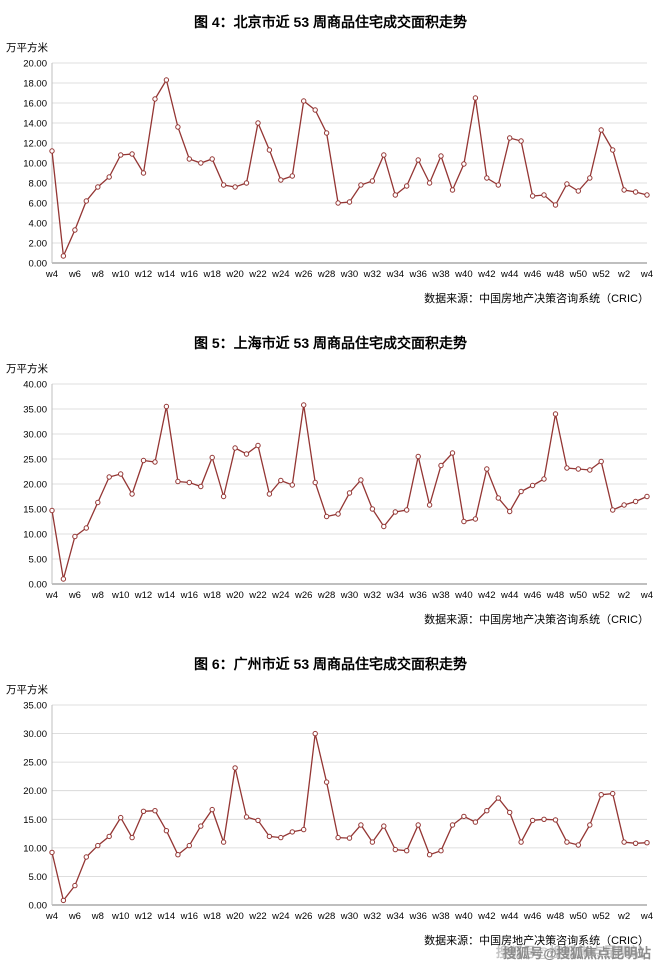 The height and width of the screenshot is (965, 661). What do you see at coordinates (35, 385) in the screenshot?
I see `svg-text: 40.00` at bounding box center [35, 385].